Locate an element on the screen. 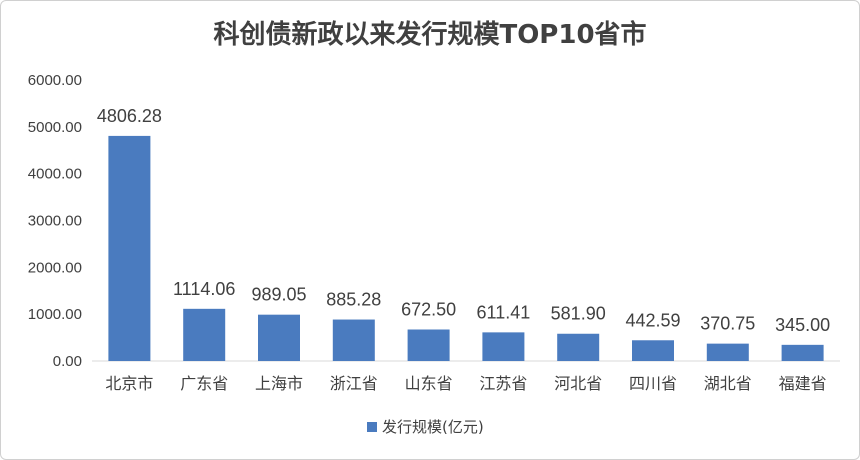  y-tick-label: 1000.00 is located at coordinates (55, 314).